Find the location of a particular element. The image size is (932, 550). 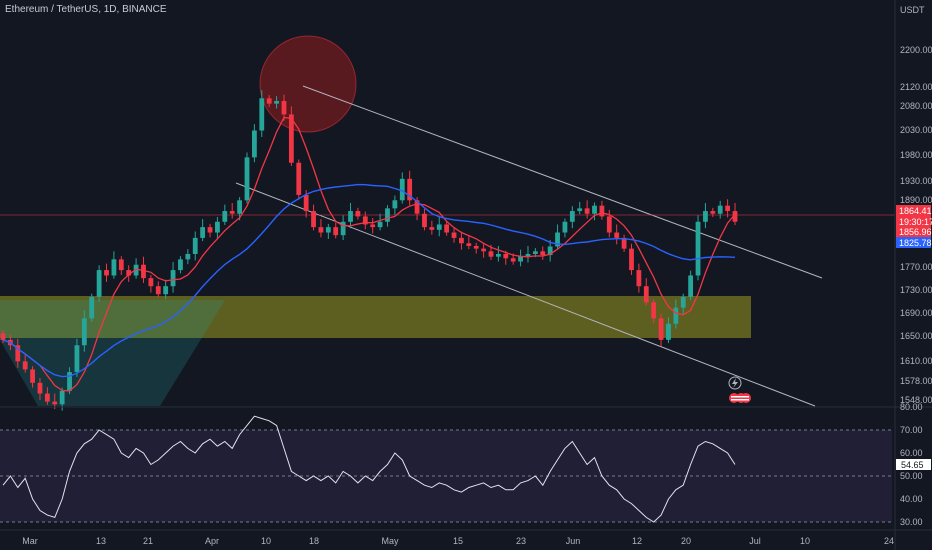

time-tick-label: 15 is located at coordinates (458, 541).